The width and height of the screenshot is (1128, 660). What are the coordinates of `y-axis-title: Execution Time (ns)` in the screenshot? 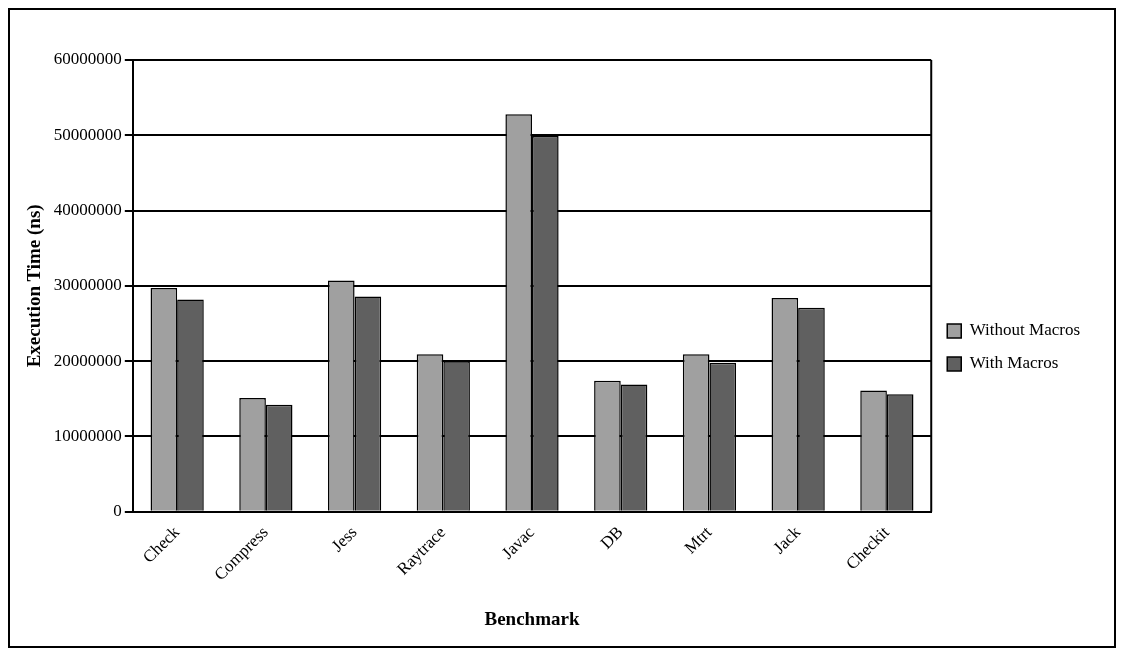 It's located at (34, 286).